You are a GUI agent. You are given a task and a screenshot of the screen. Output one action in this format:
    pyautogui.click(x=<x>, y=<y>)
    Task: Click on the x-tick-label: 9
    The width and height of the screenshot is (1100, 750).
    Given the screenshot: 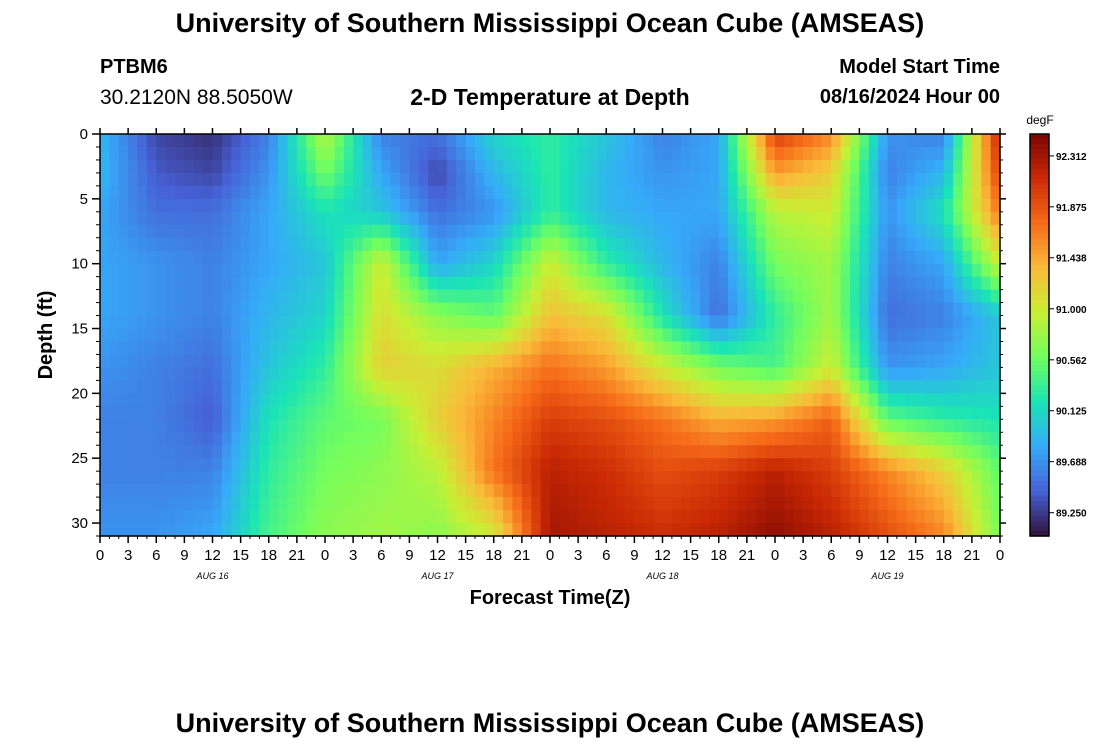 What is the action you would take?
    pyautogui.click(x=409, y=555)
    